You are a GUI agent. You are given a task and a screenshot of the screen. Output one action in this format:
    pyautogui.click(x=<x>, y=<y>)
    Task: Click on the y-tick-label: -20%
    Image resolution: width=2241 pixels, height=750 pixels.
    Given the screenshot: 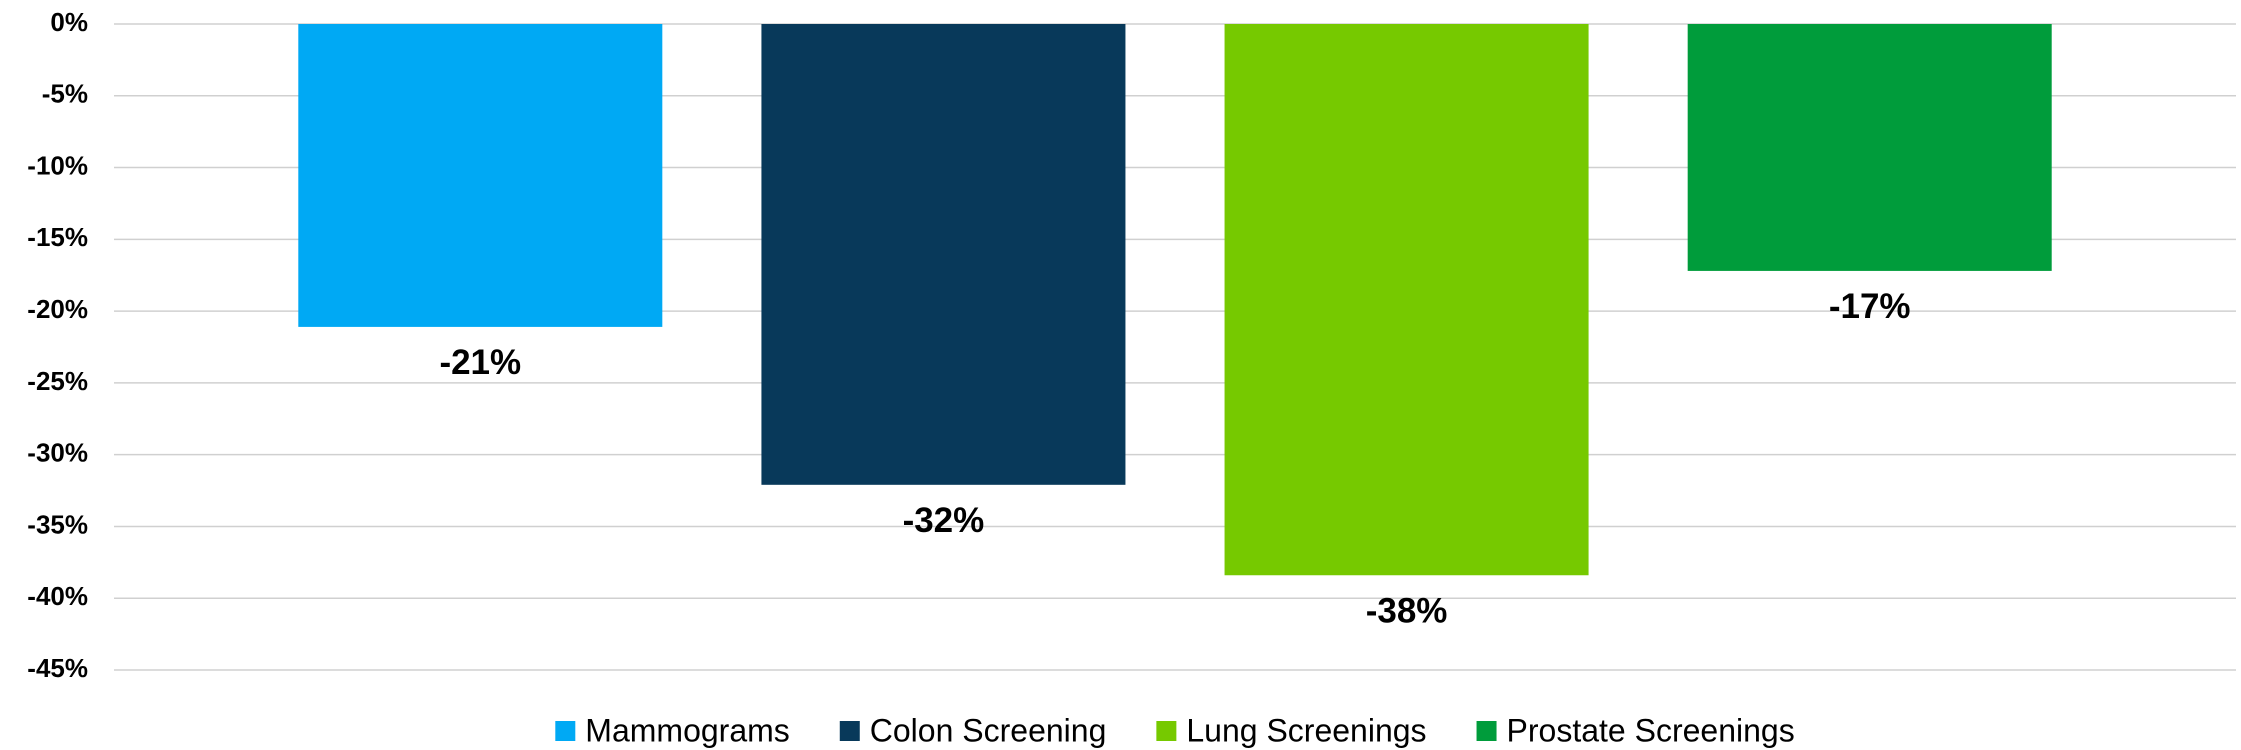 What is the action you would take?
    pyautogui.click(x=57, y=309)
    